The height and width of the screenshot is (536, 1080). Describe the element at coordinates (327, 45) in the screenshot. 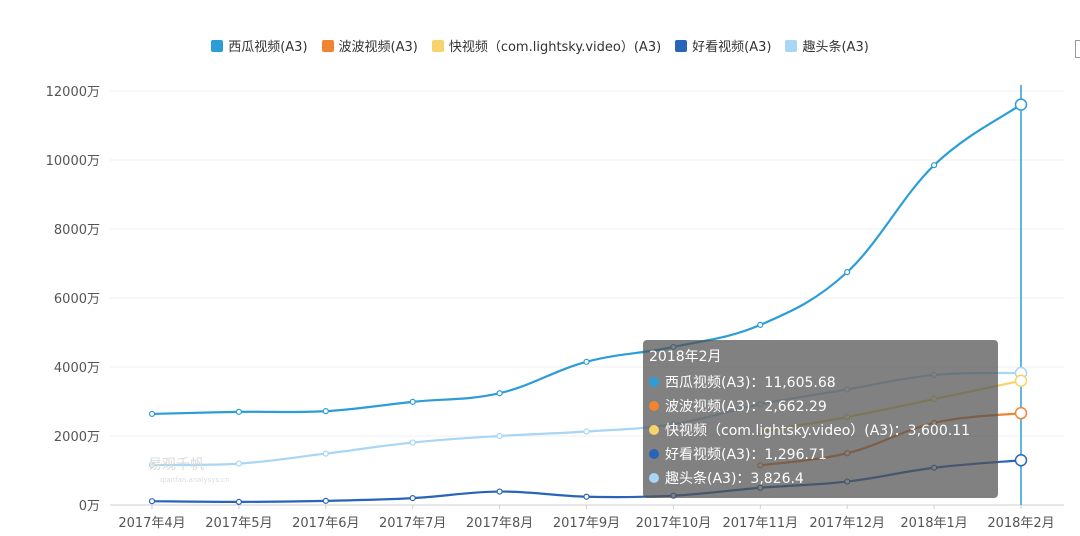

I see `legend-swatch-bobo` at that location.